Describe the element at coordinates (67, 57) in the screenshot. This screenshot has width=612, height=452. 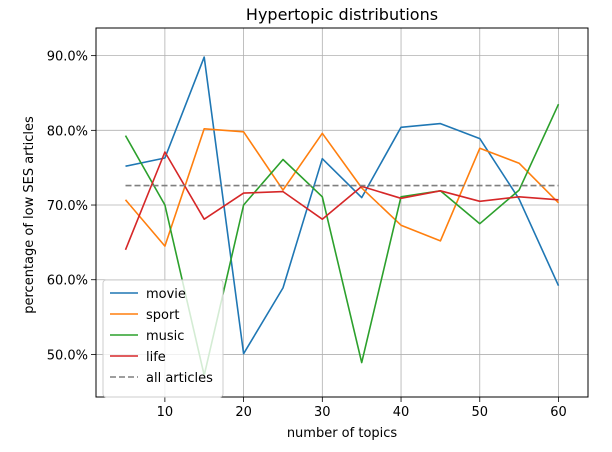
I see `y-tick-label: 90.0%` at that location.